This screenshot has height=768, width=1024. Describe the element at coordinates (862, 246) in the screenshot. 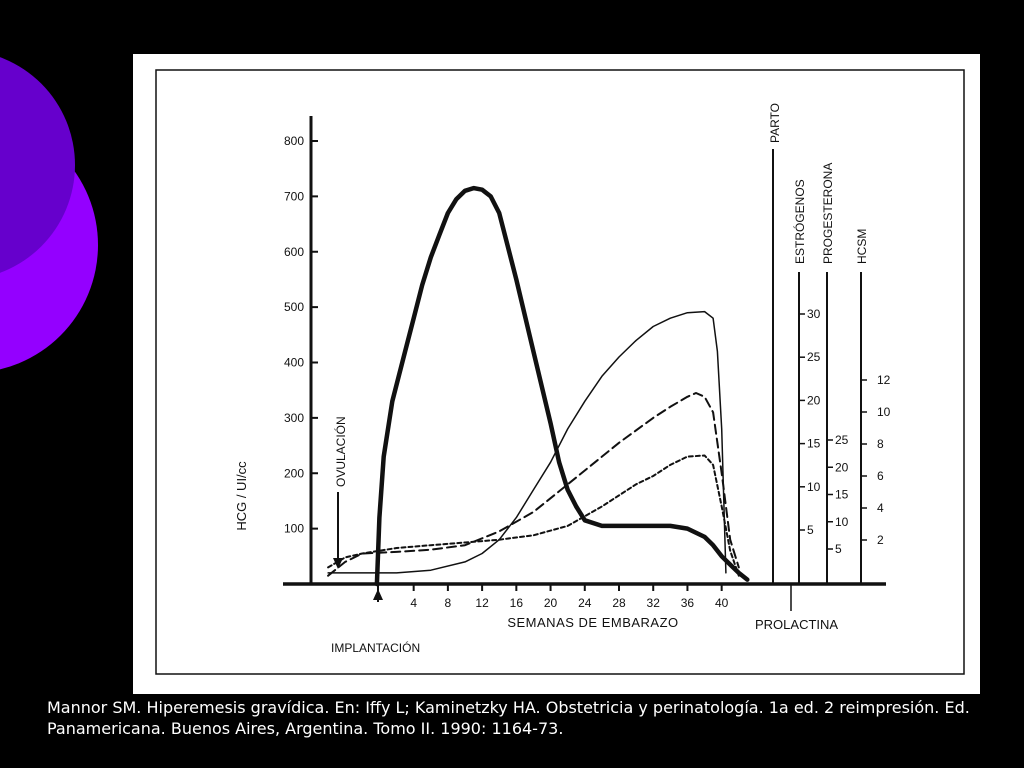

I see `right-axis-hcsm-label: HCSM` at that location.